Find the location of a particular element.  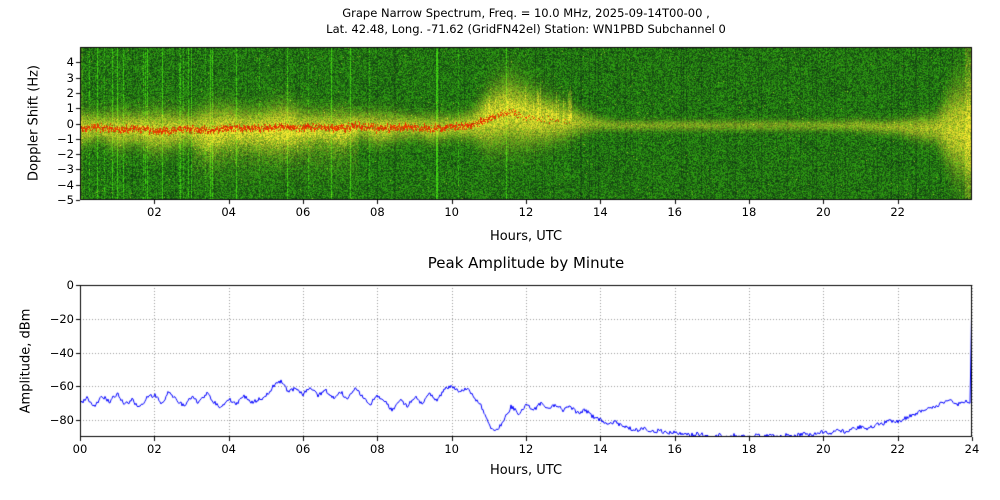

amplitude-ytick-label: −60 is located at coordinates (61, 386).